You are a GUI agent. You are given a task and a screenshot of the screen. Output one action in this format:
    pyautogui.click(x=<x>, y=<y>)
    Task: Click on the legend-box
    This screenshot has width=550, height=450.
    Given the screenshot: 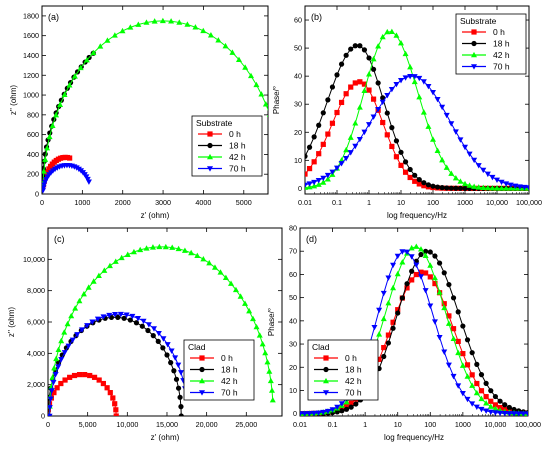 What is the action you would take?
    pyautogui.click(x=491, y=44)
    